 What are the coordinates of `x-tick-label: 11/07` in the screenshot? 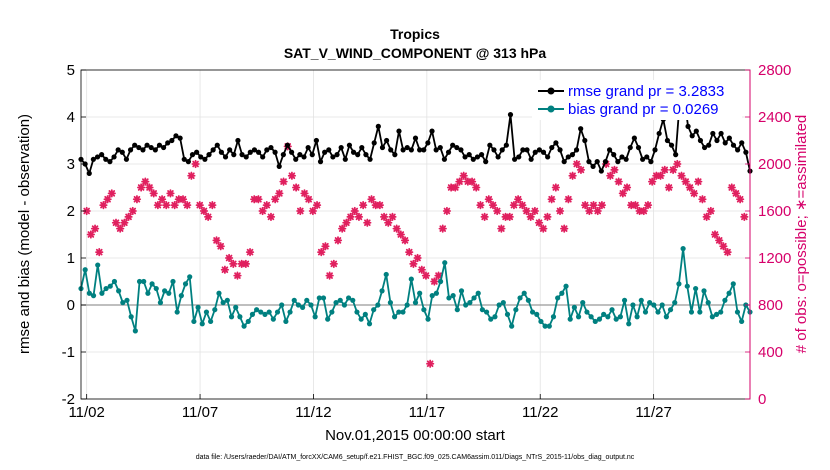 It's located at (200, 412).